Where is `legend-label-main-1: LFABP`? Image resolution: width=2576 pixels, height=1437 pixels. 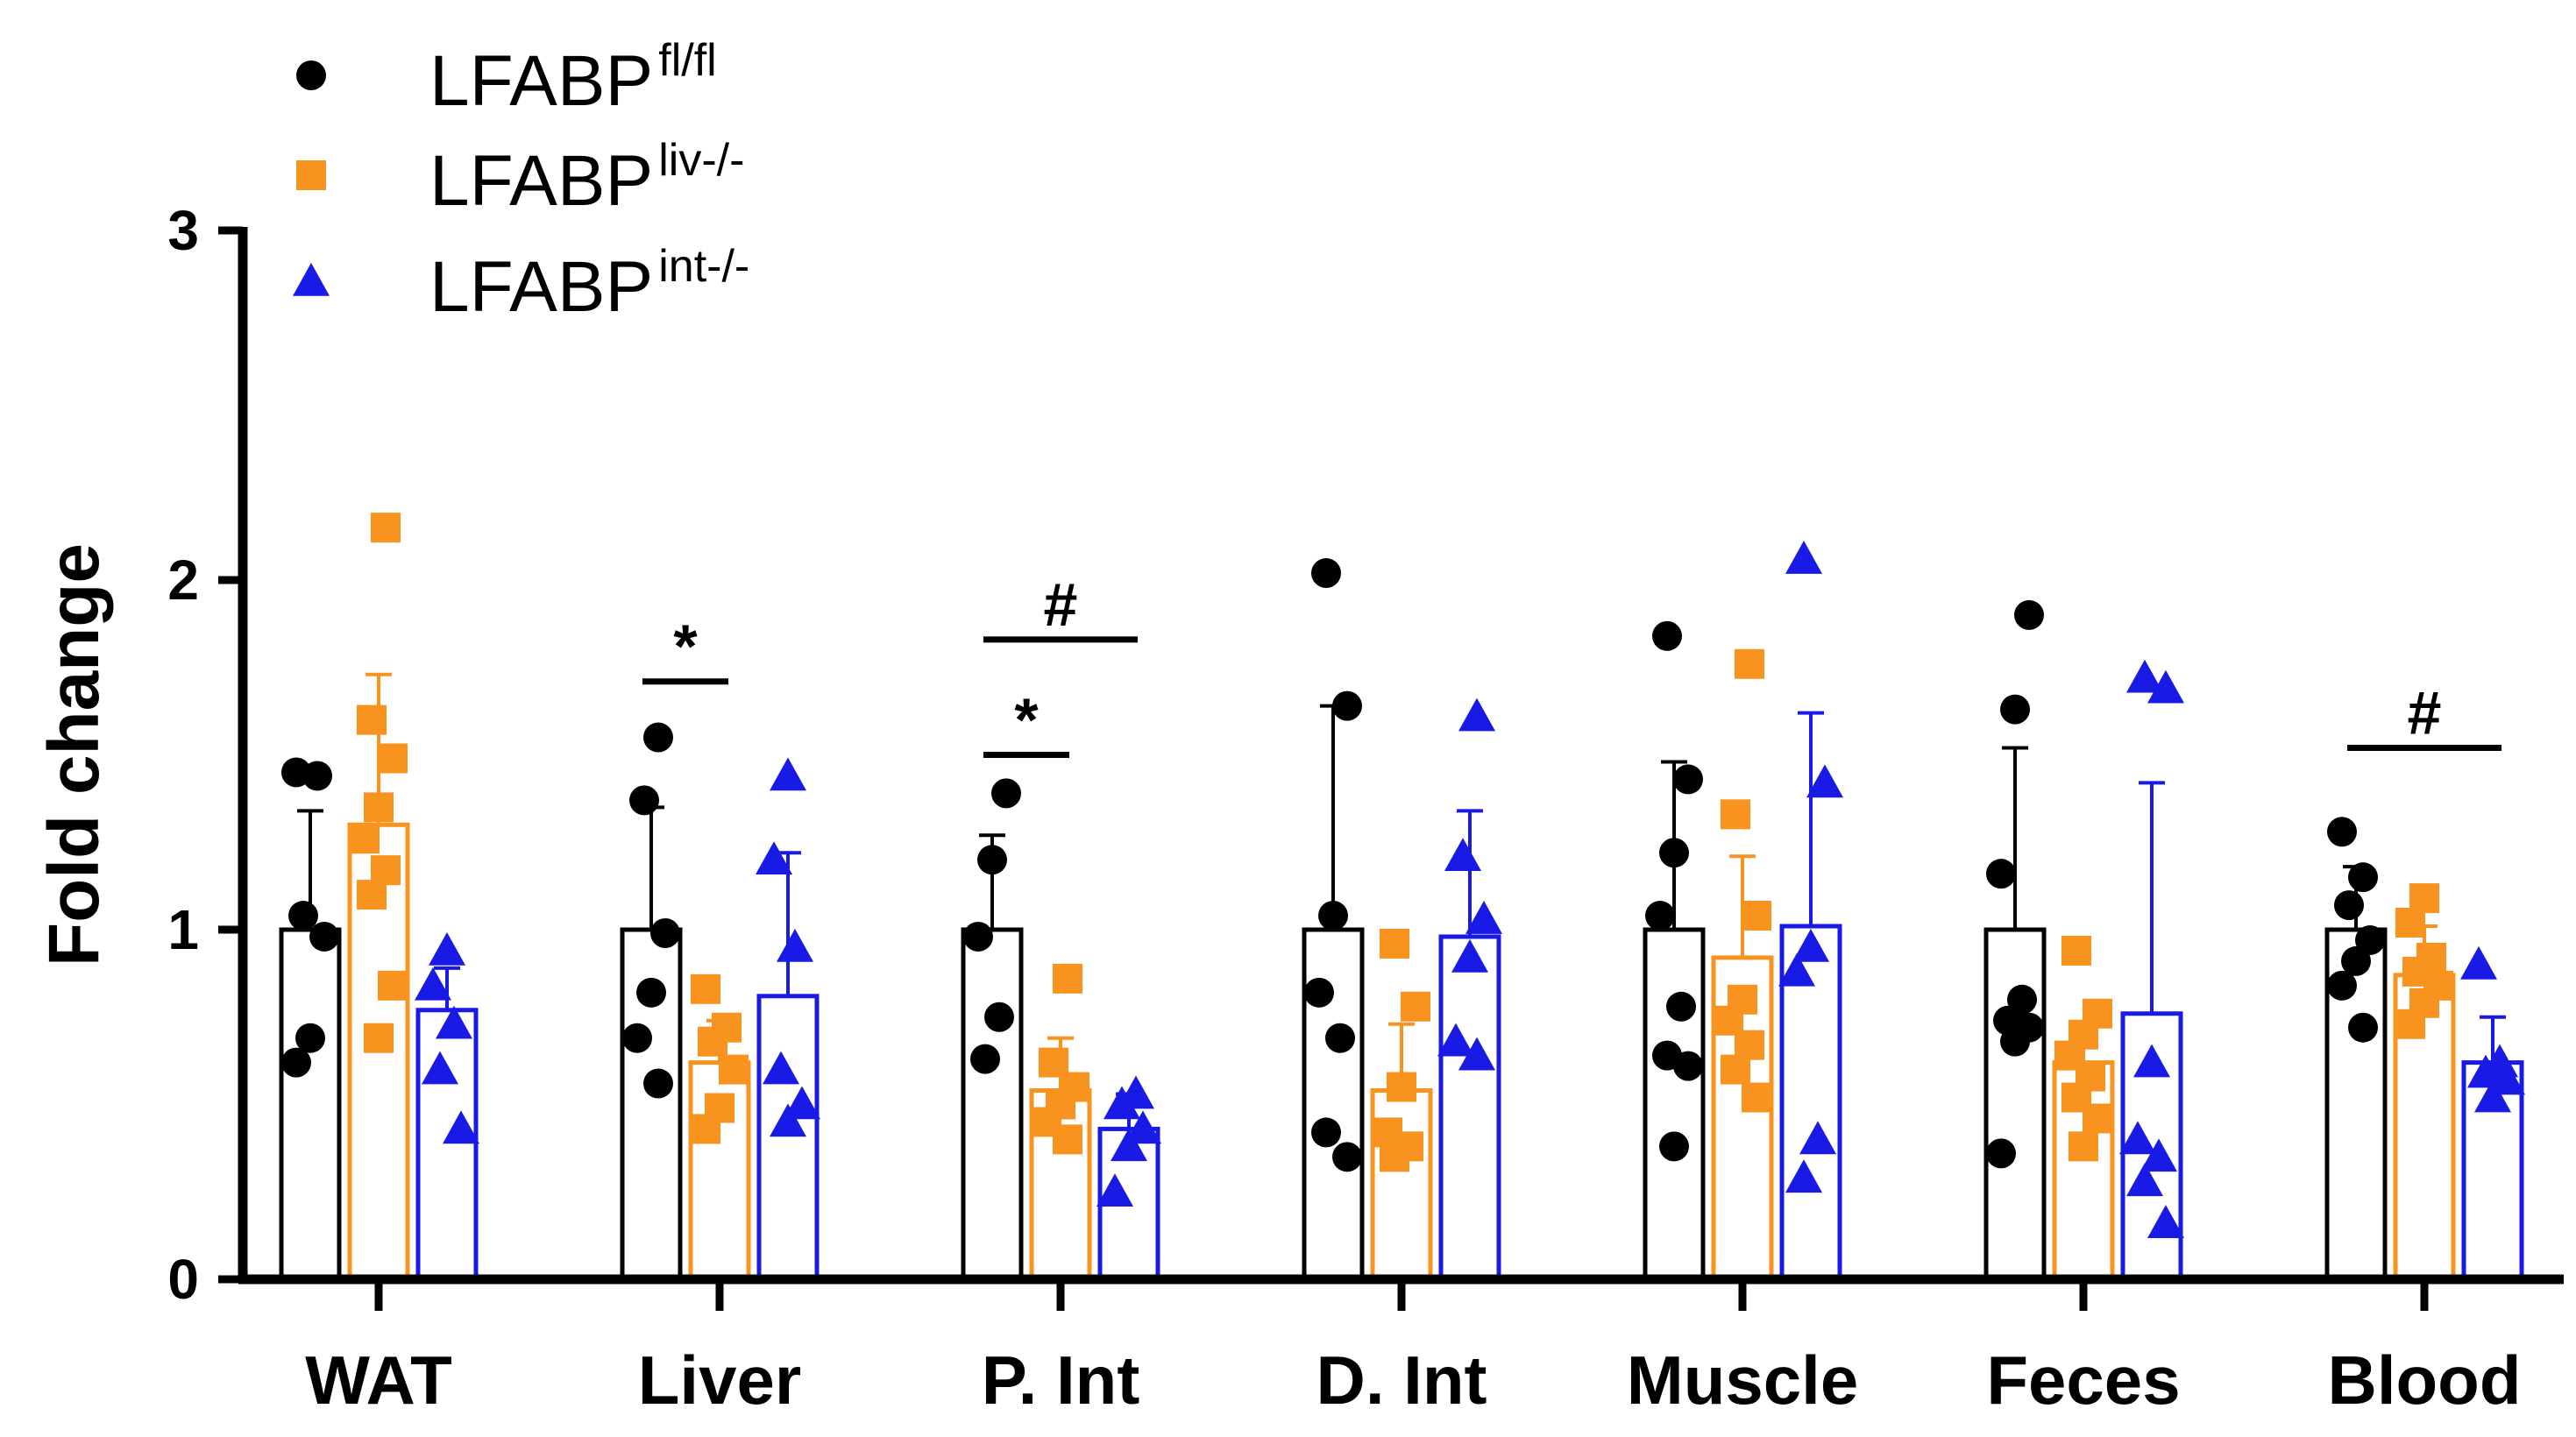
legend-label-main-1: LFABP is located at coordinates (541, 181).